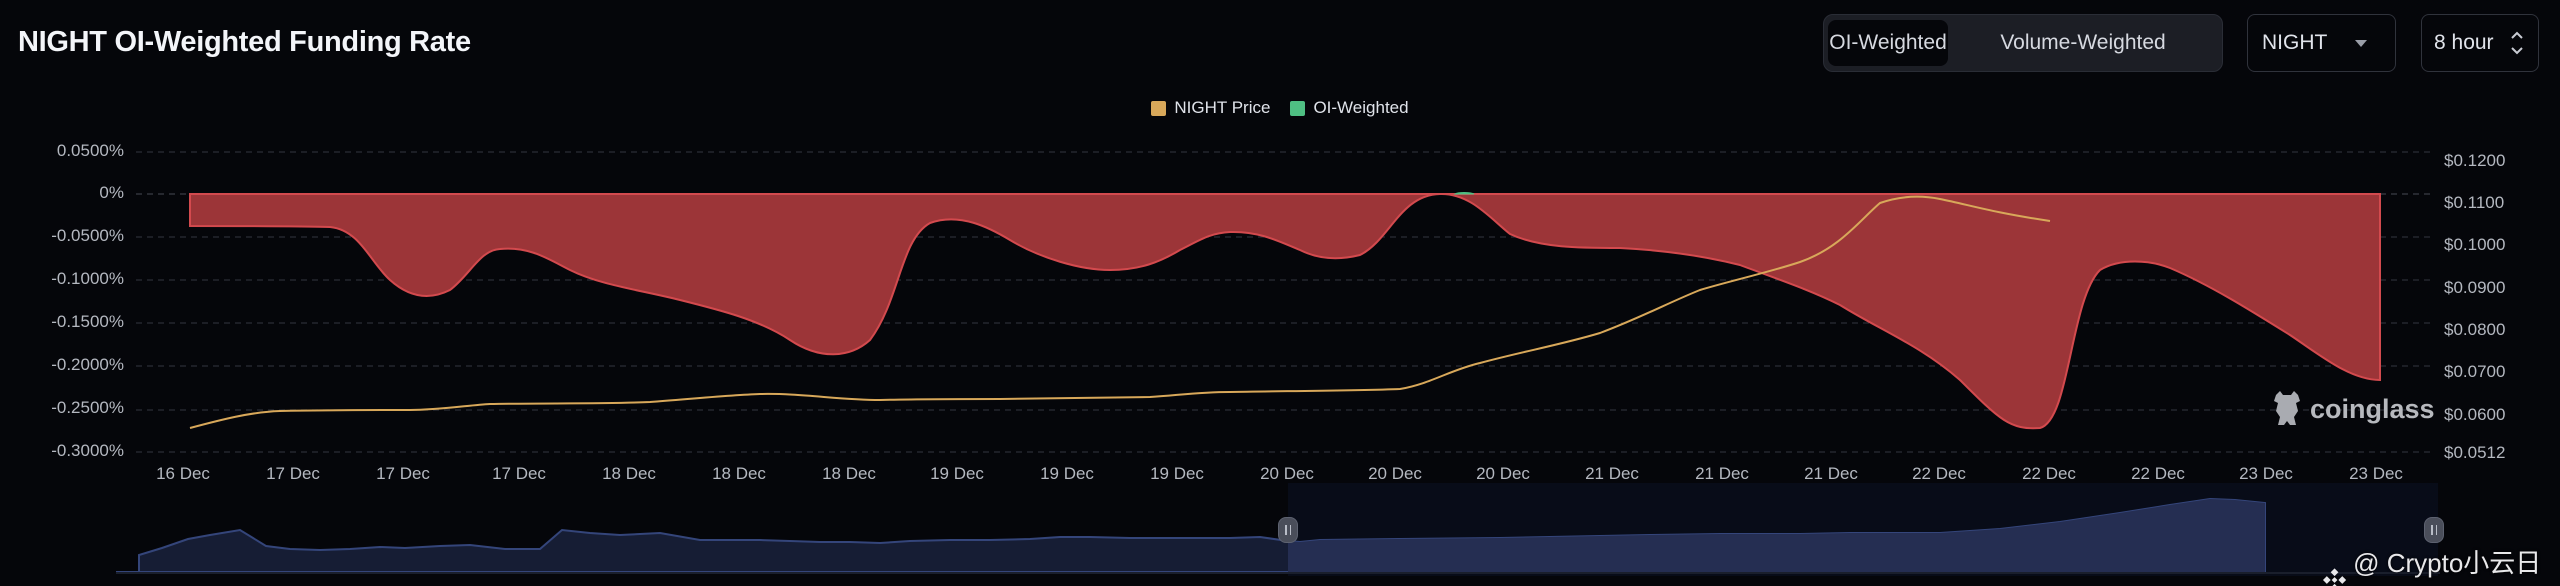  I want to click on legend-label-oi-weighted: OI-Weighted, so click(1361, 107).